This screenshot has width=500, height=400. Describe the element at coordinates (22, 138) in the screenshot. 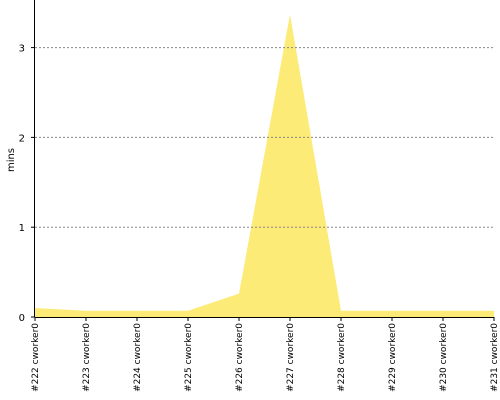

I see `y-tick-label: 2` at that location.